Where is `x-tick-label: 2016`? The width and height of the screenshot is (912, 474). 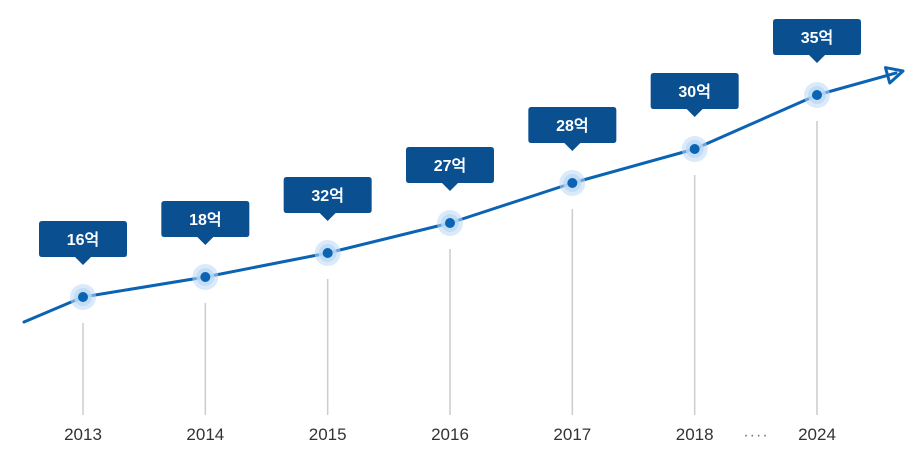
x-tick-label: 2016 is located at coordinates (450, 434).